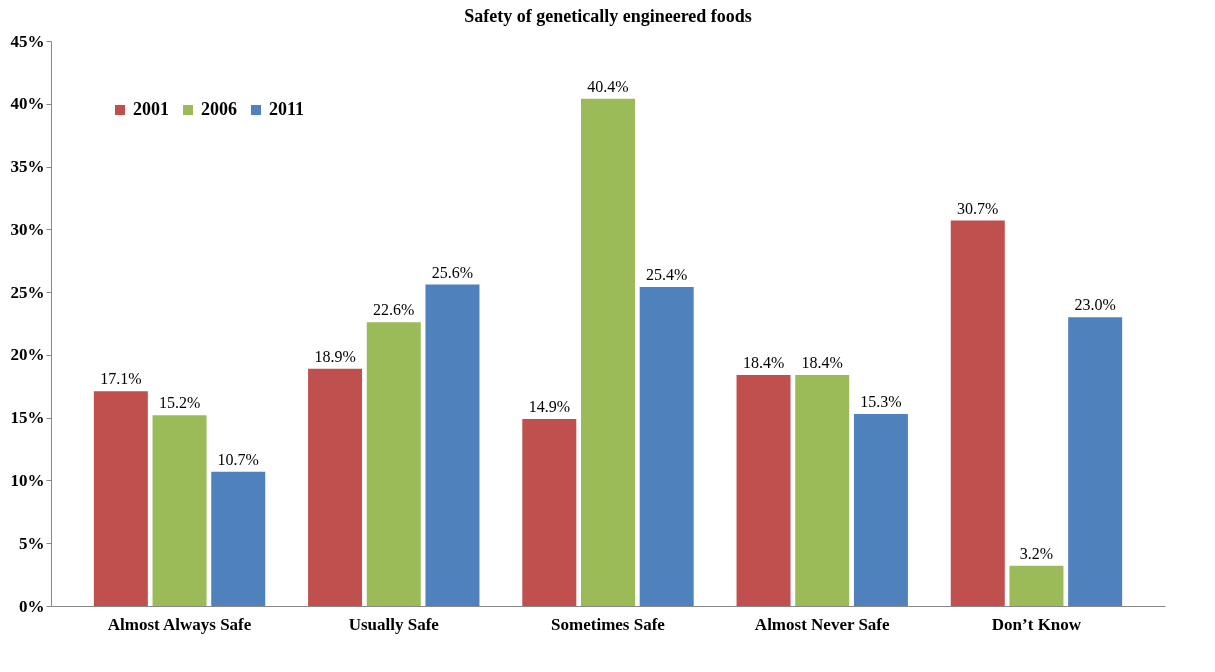 This screenshot has height=672, width=1215. Describe the element at coordinates (1095, 305) in the screenshot. I see `data-label: 23.0%` at that location.